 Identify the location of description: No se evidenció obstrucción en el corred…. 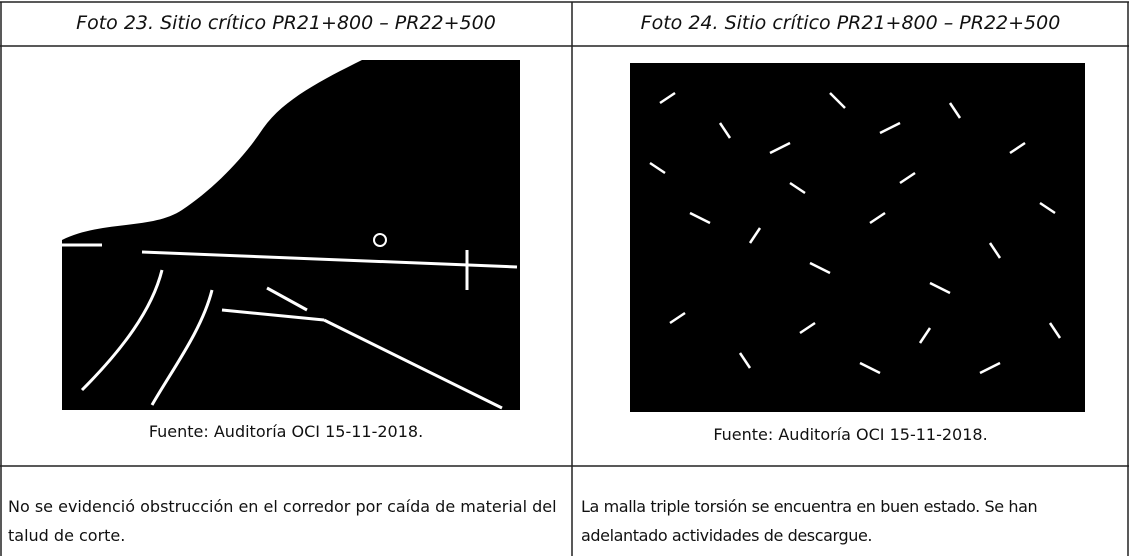
(282, 521).